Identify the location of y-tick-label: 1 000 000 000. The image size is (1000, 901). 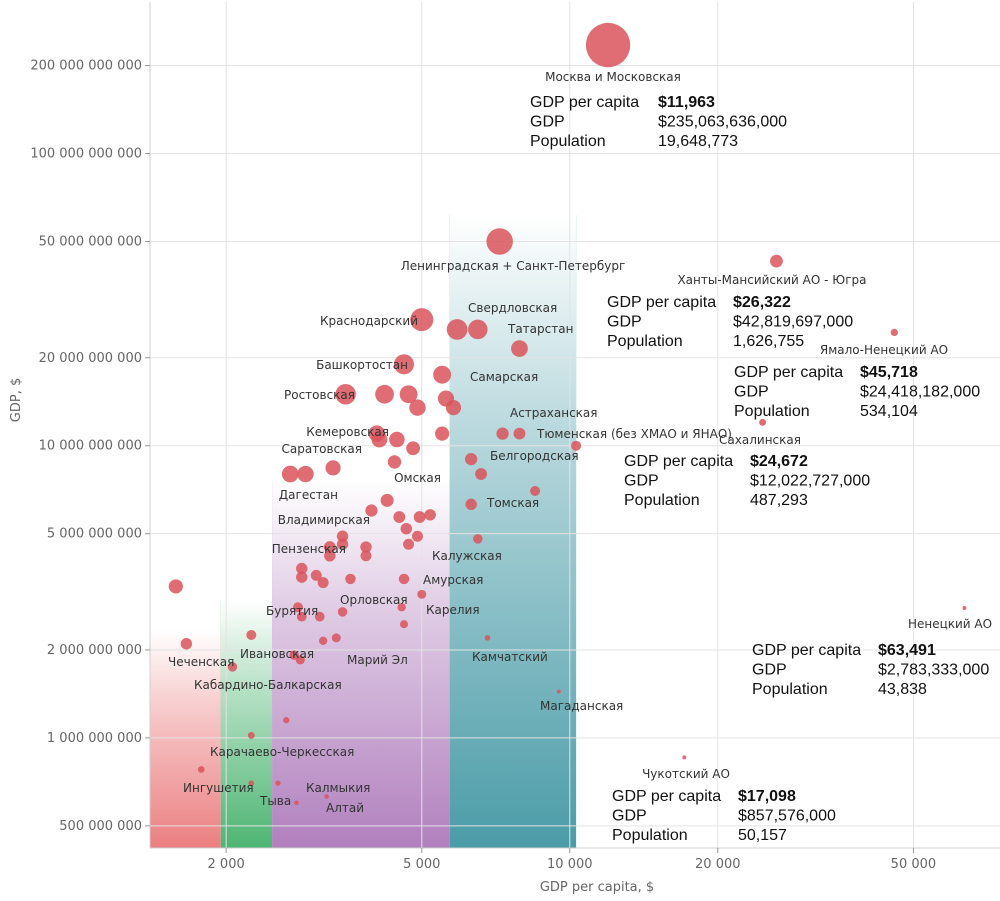
(94, 738).